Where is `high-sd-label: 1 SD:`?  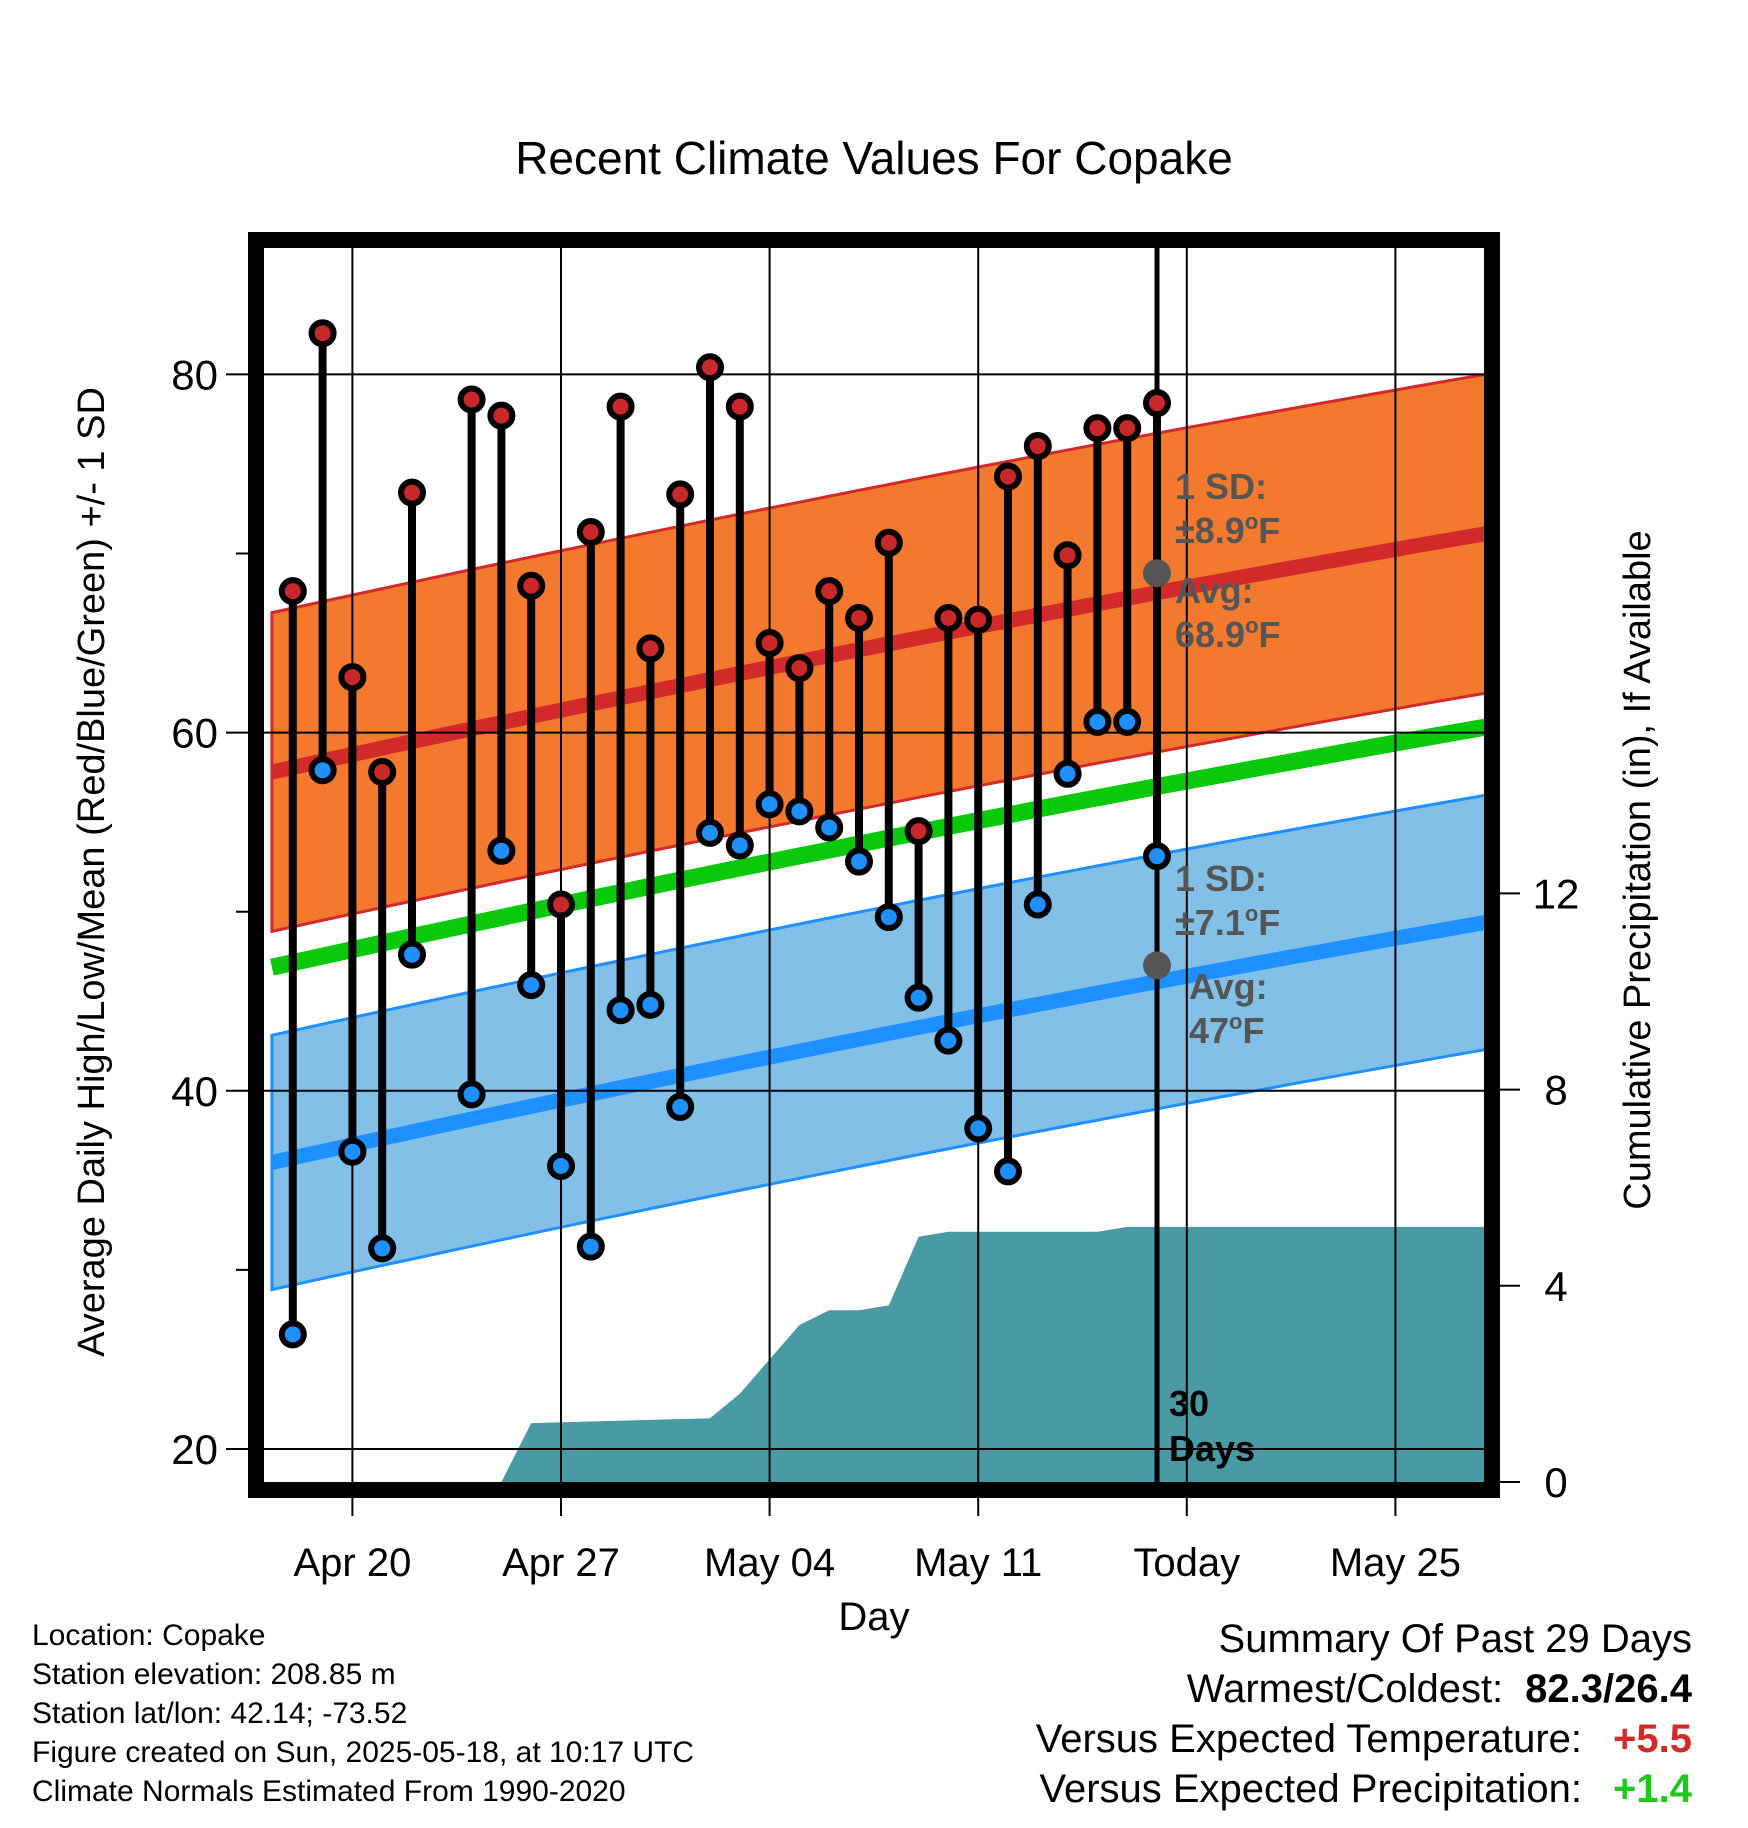 high-sd-label: 1 SD: is located at coordinates (1221, 486).